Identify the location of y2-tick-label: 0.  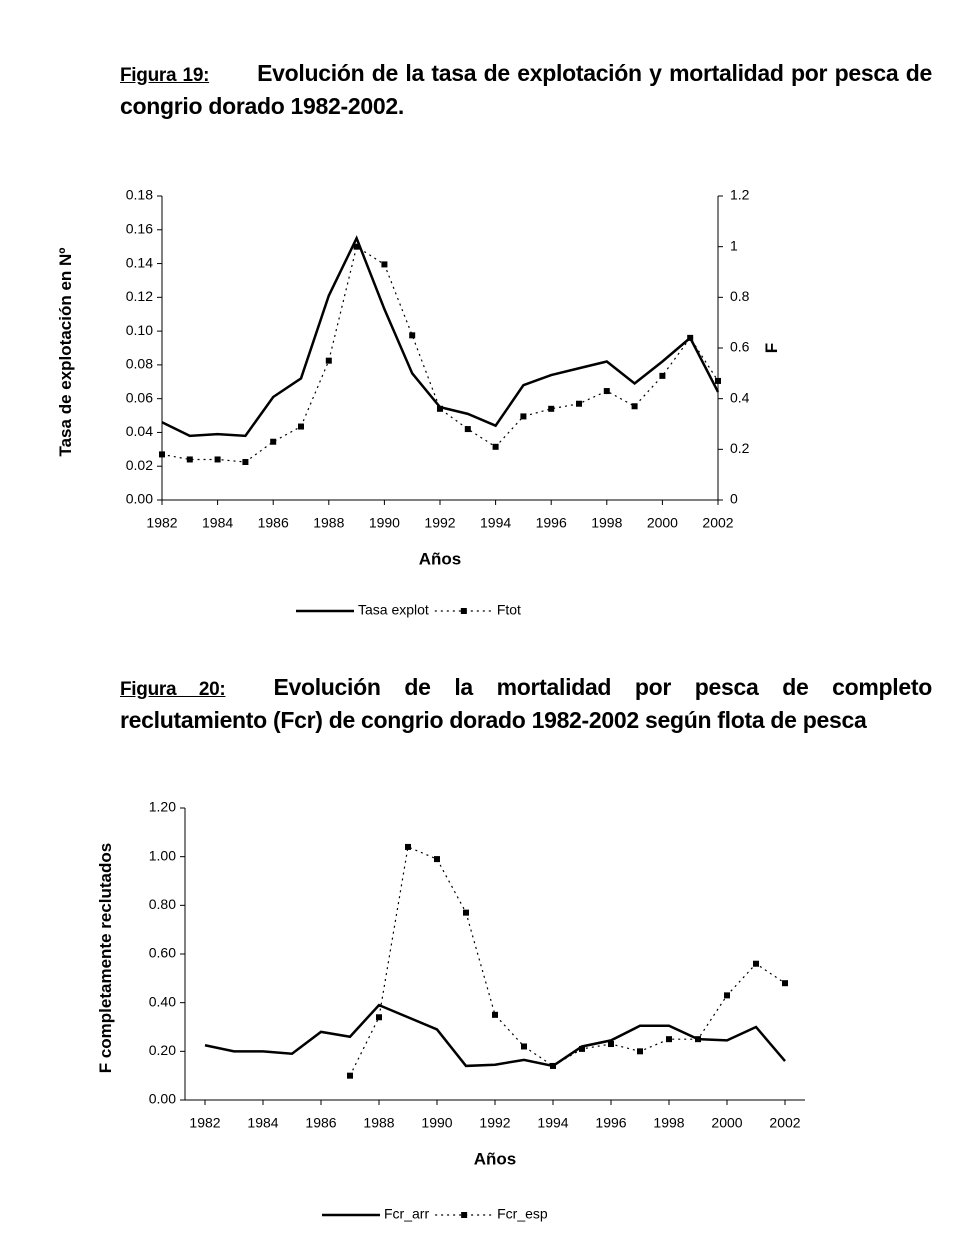
(734, 499).